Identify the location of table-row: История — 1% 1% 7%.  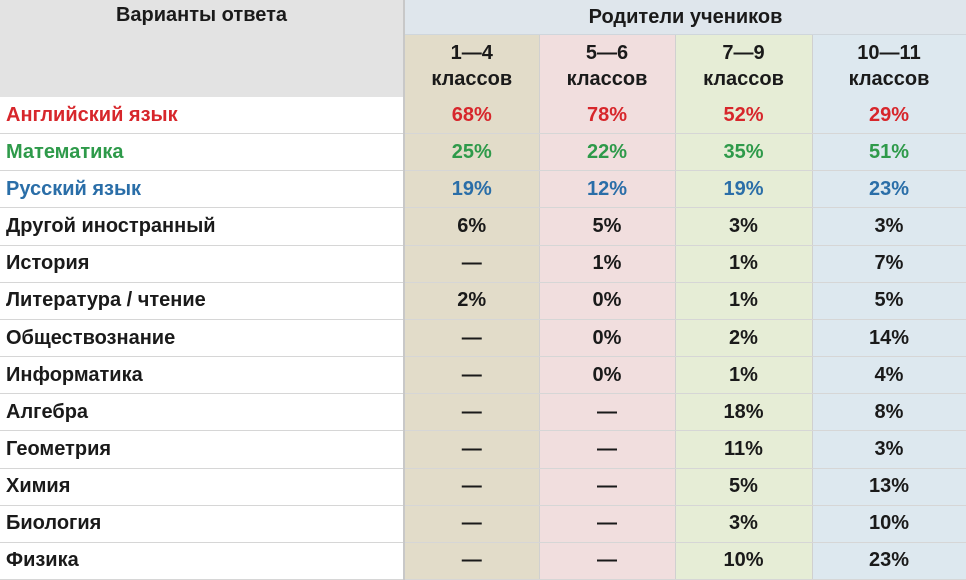
(483, 264).